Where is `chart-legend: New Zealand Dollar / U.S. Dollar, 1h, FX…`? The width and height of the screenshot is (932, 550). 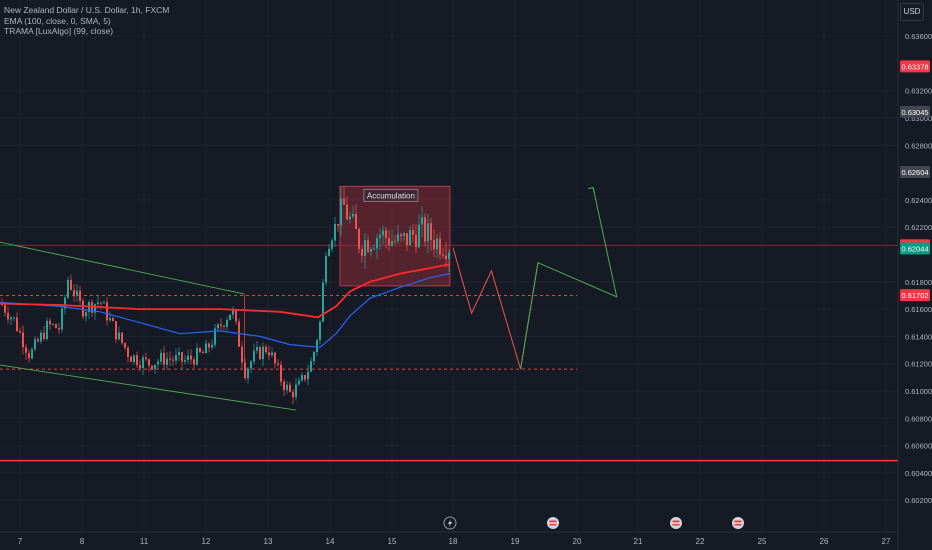
chart-legend: New Zealand Dollar / U.S. Dollar, 1h, FX… is located at coordinates (86, 21).